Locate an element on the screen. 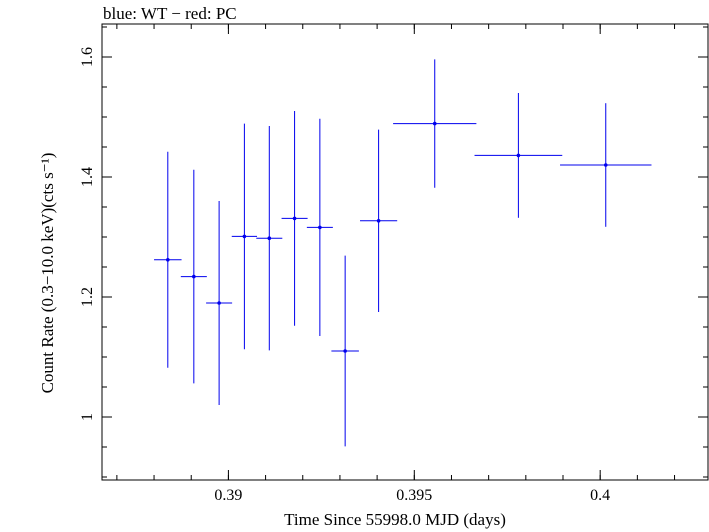 This screenshot has height=532, width=709. y-tick-label: 1.4 is located at coordinates (87, 177).